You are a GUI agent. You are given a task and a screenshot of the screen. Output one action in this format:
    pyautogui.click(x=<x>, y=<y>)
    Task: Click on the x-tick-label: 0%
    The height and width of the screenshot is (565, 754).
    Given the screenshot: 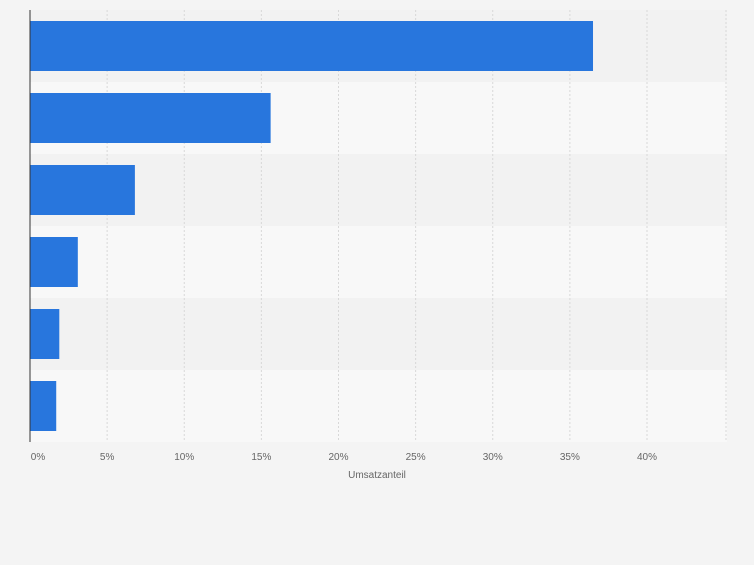 What is the action you would take?
    pyautogui.click(x=38, y=457)
    